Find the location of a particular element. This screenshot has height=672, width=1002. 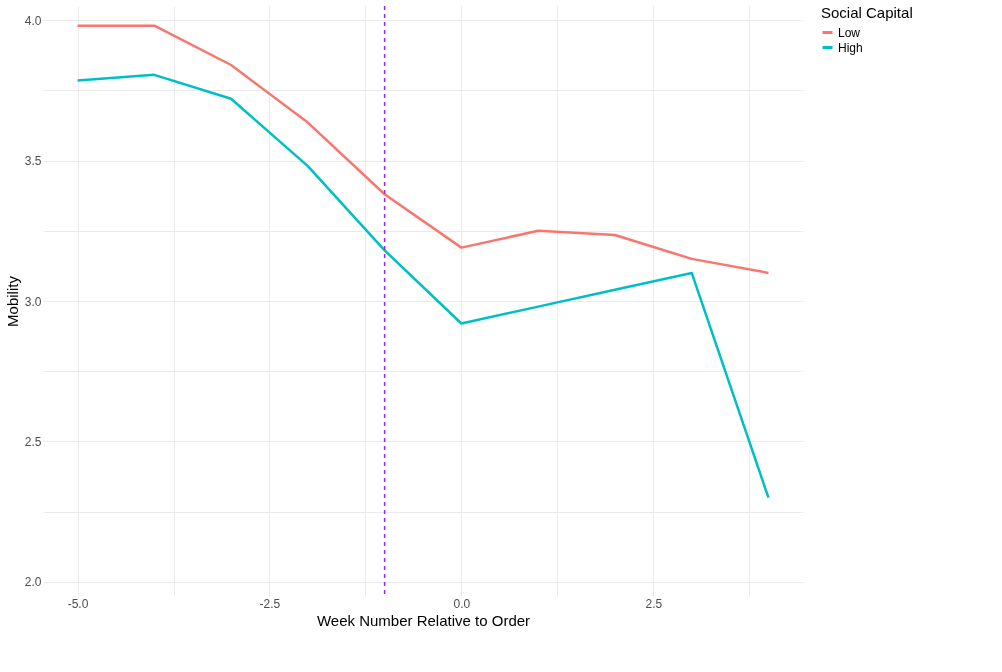

legend-title: Social Capital is located at coordinates (867, 12).